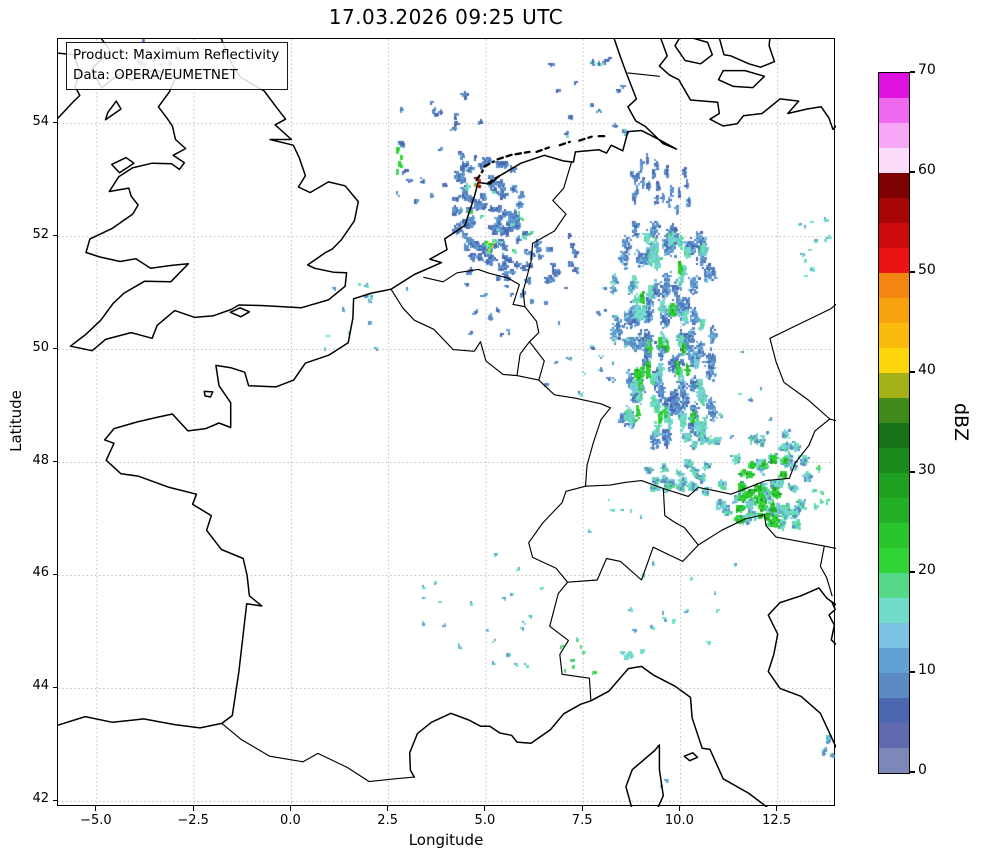 The width and height of the screenshot is (985, 860). I want to click on x-tick-label: 0.0, so click(290, 820).